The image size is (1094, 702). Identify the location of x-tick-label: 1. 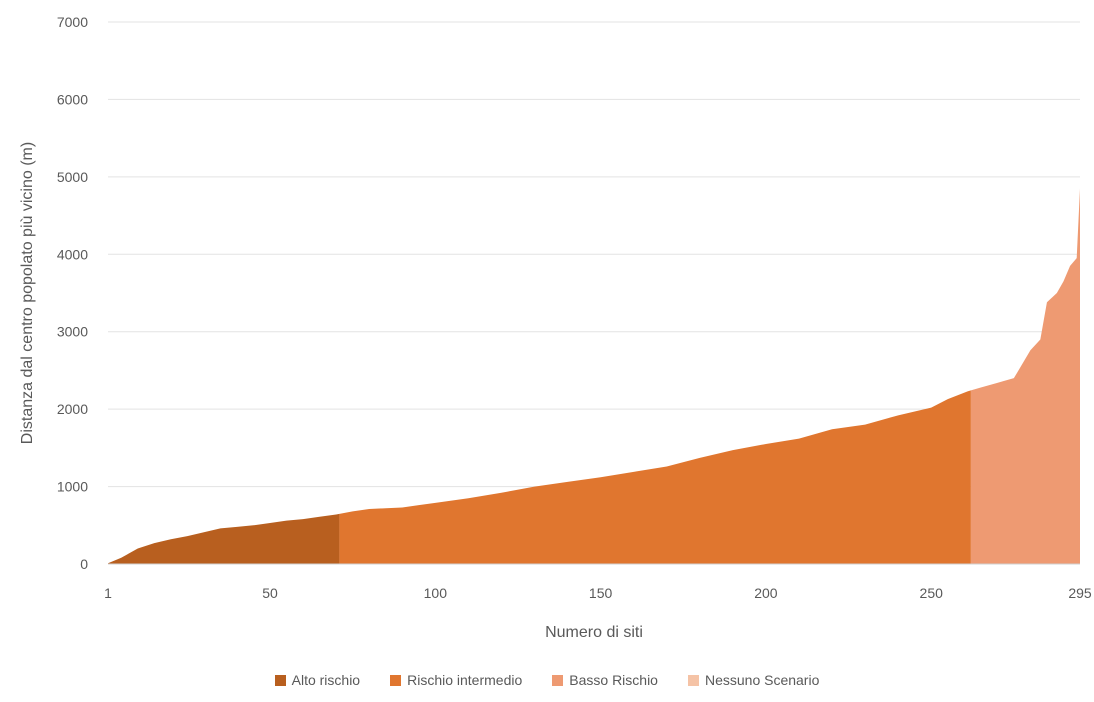
(108, 593).